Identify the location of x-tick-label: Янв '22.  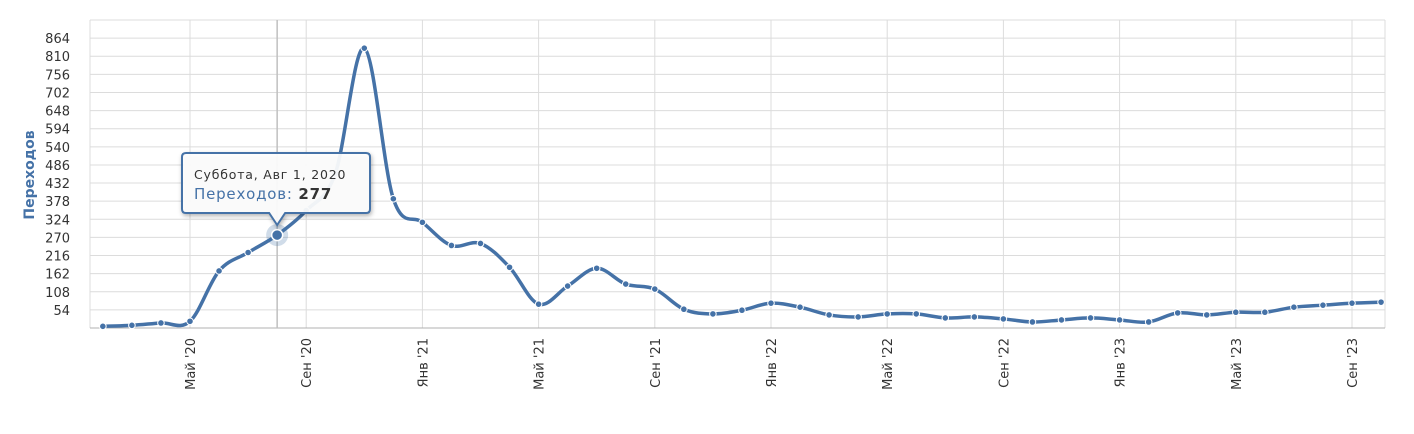
(772, 362).